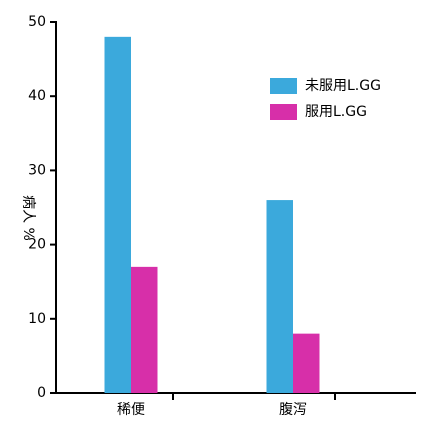  Describe the element at coordinates (37, 170) in the screenshot. I see `y-tick-label: 30` at that location.